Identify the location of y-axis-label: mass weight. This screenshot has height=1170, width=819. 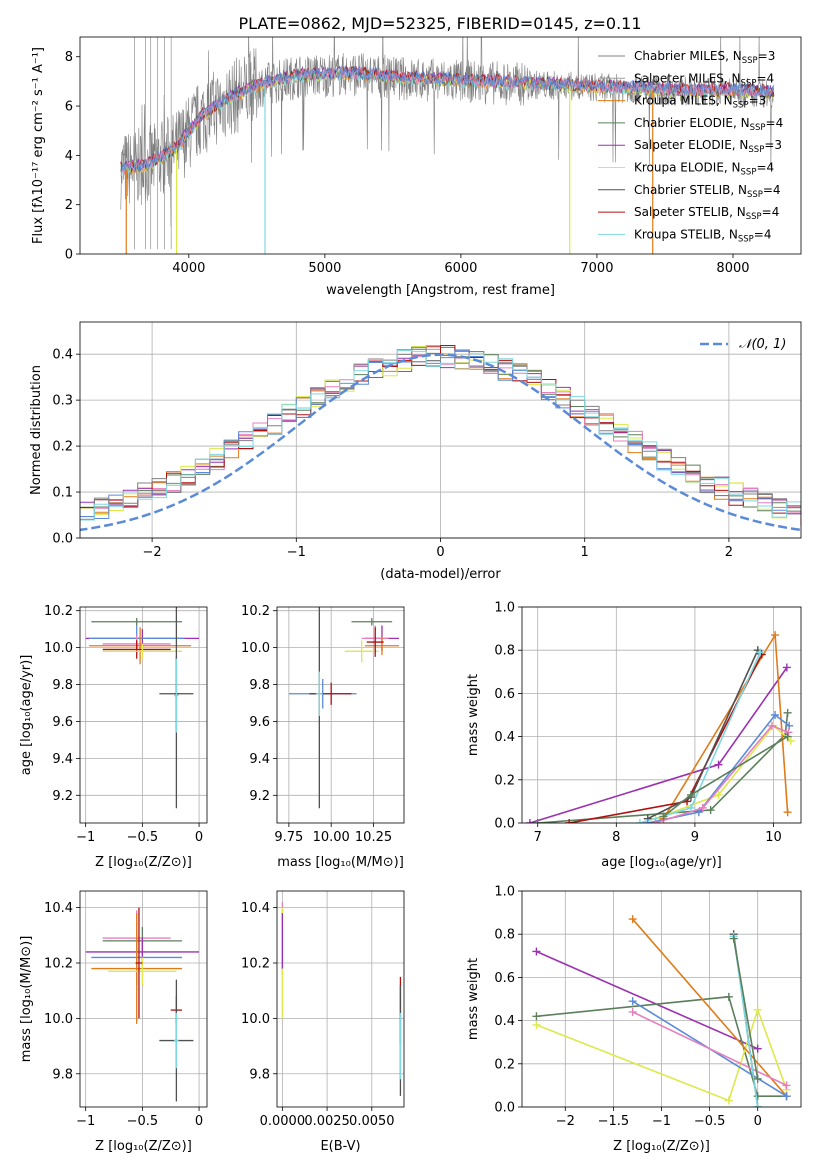
(473, 715).